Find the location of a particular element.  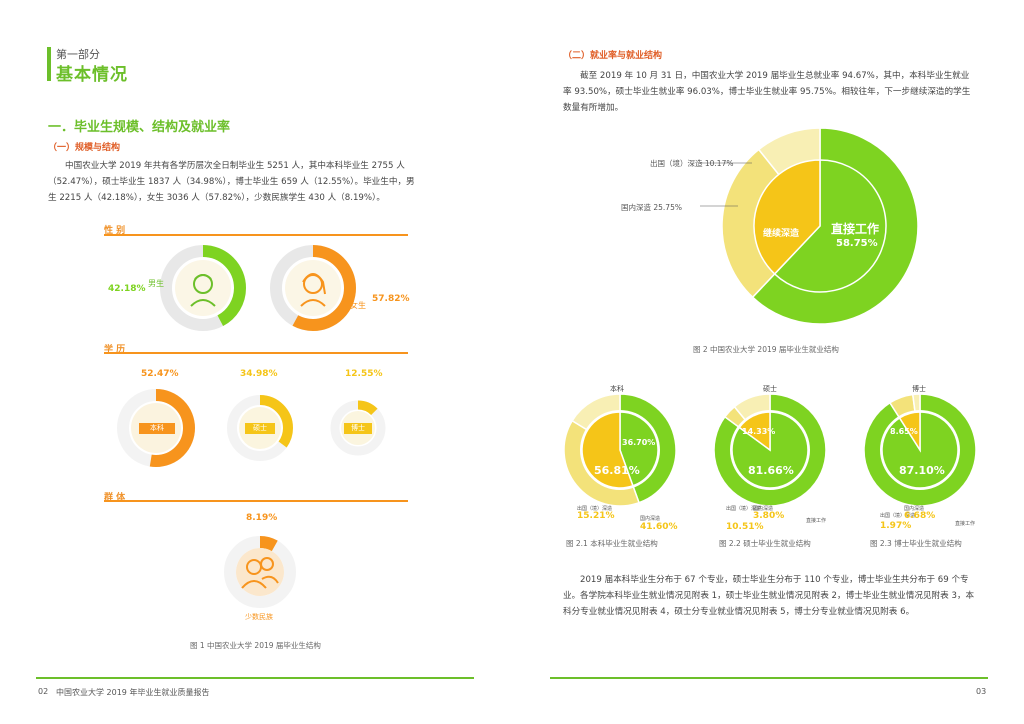

subsection-title-employment: （二）就业率与就业结构 is located at coordinates (613, 56).